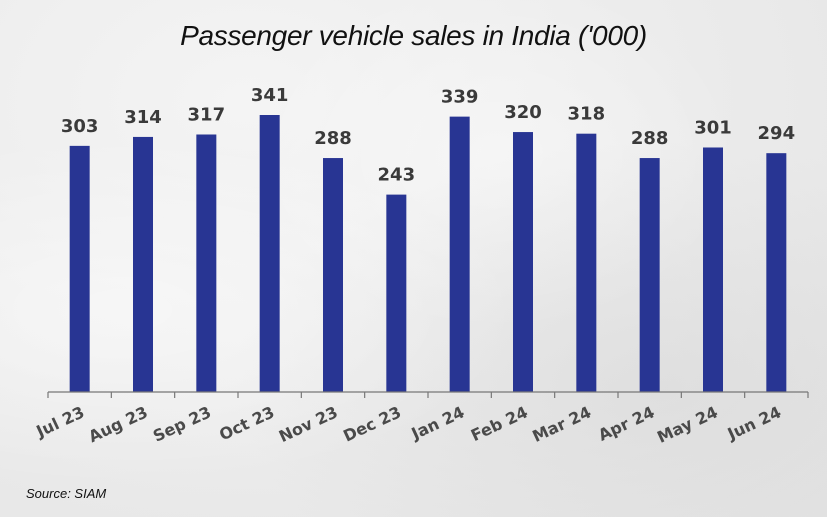  I want to click on category-label: Feb 24, so click(499, 423).